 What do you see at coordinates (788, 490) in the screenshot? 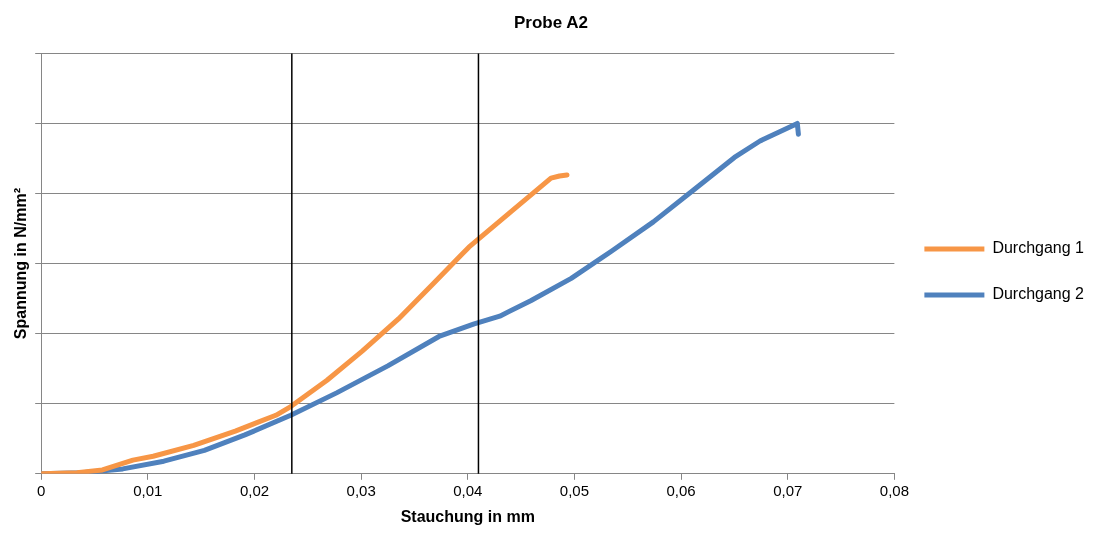
I see `x-tick-label: 0,07` at bounding box center [788, 490].